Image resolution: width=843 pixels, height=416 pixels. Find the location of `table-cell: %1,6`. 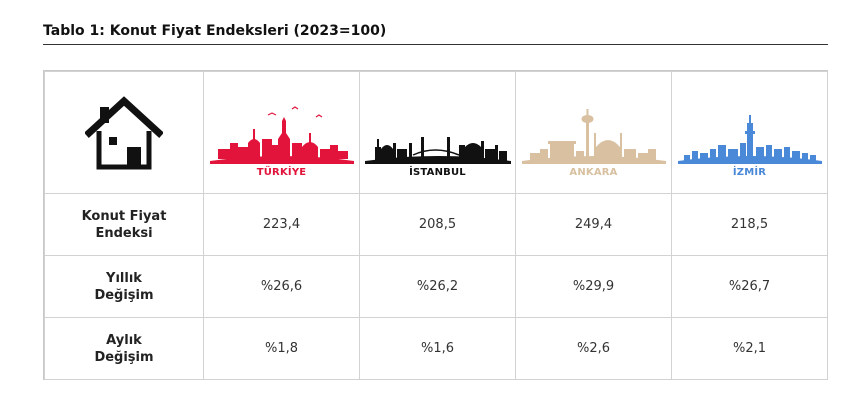

table-cell: %1,6 is located at coordinates (437, 348).